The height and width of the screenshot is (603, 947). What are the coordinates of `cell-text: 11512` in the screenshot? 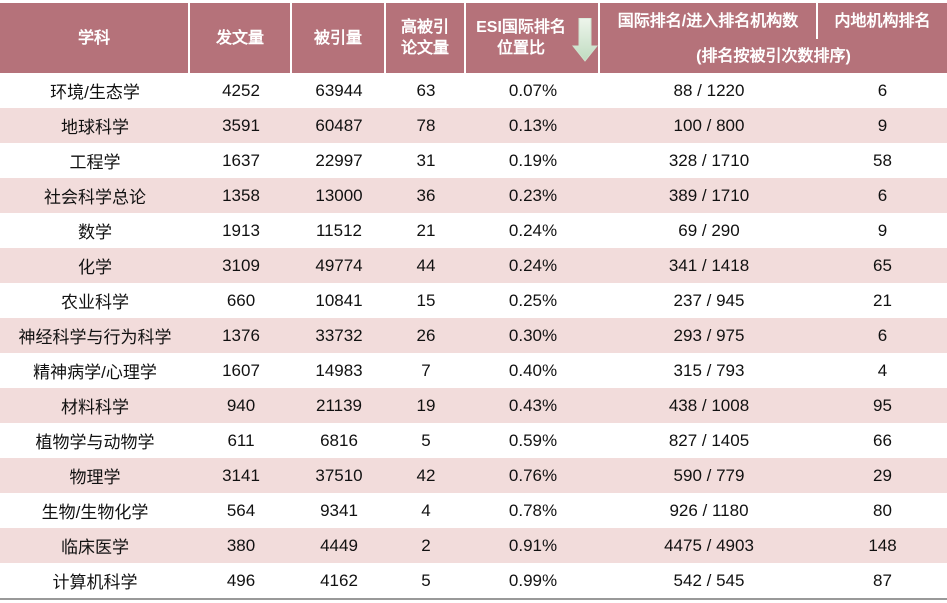 It's located at (338, 230).